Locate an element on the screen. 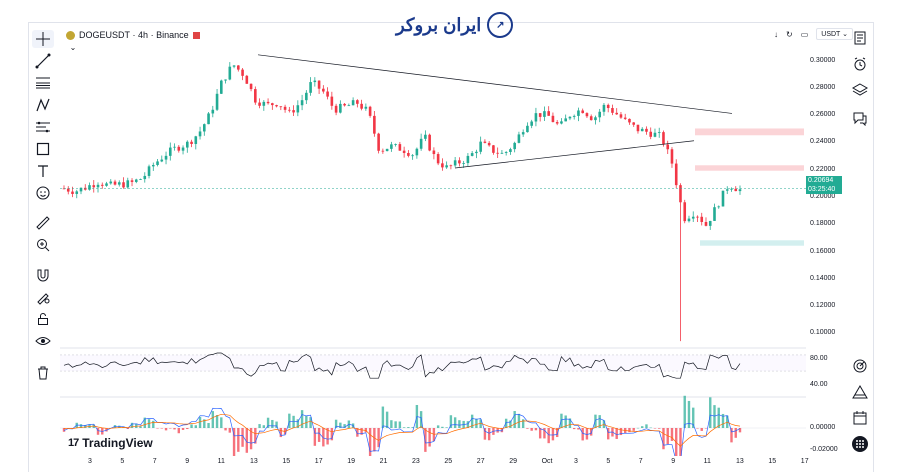 The height and width of the screenshot is (472, 900). calendar-icon is located at coordinates (860, 418).